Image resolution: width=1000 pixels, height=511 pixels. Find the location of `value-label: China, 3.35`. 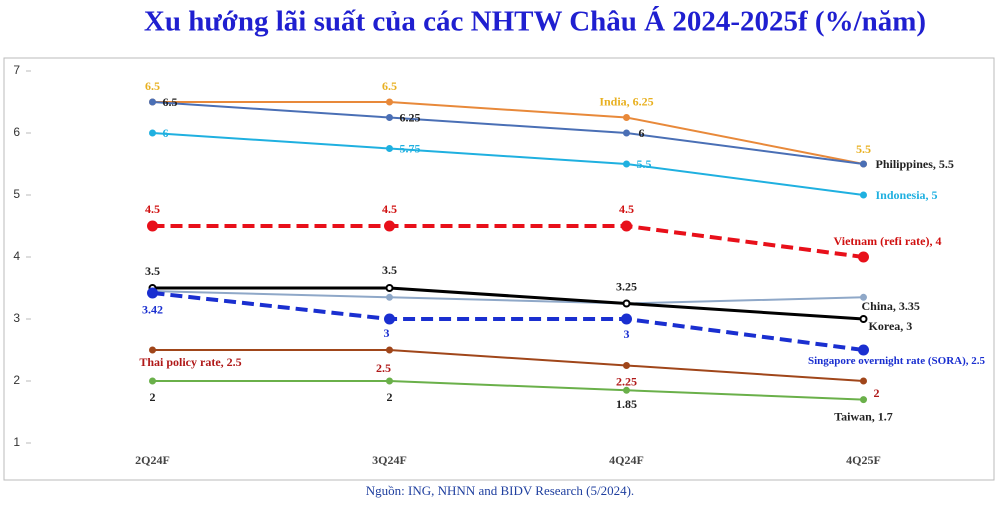

value-label: China, 3.35 is located at coordinates (891, 306).